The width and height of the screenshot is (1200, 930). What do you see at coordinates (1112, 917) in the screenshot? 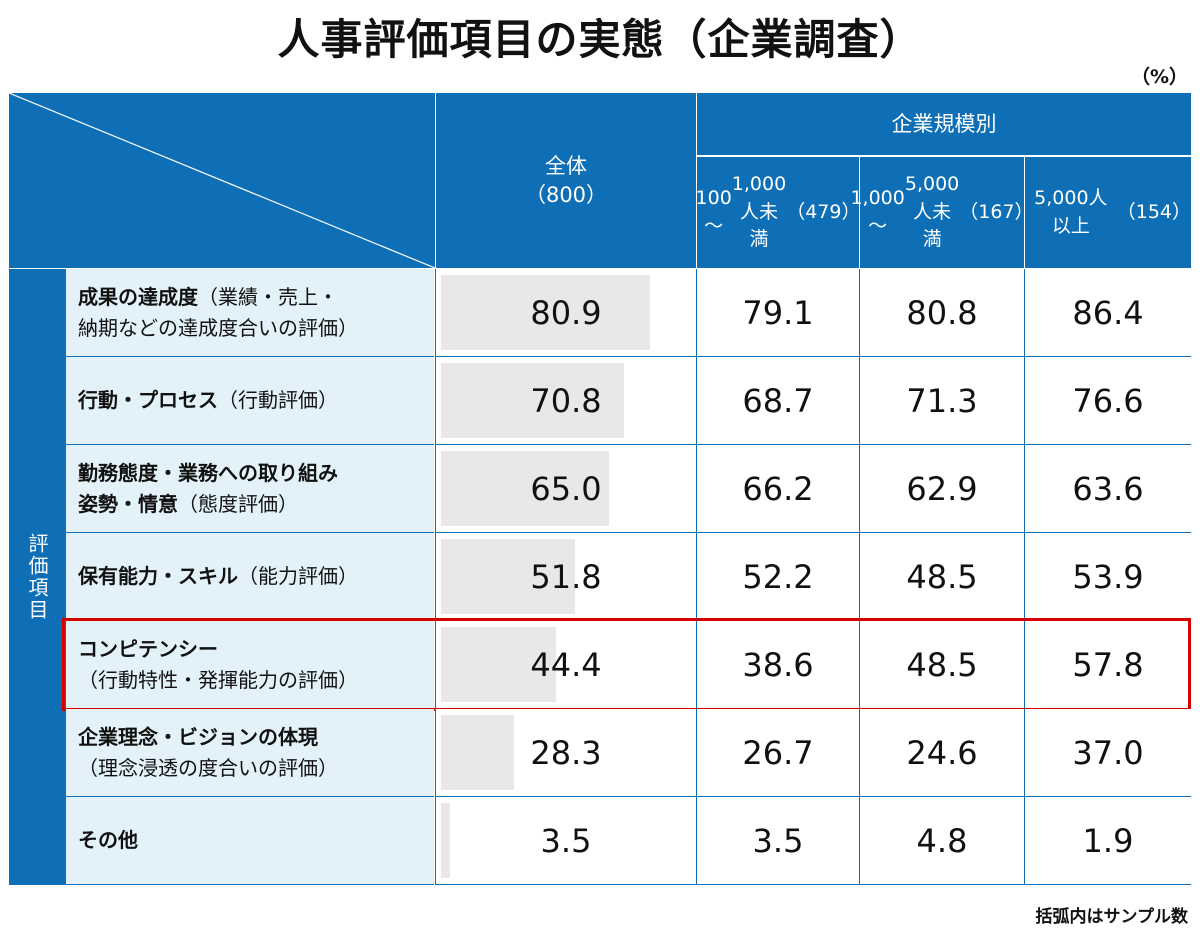
I see `footnote: 括弧内はサンプル数` at bounding box center [1112, 917].